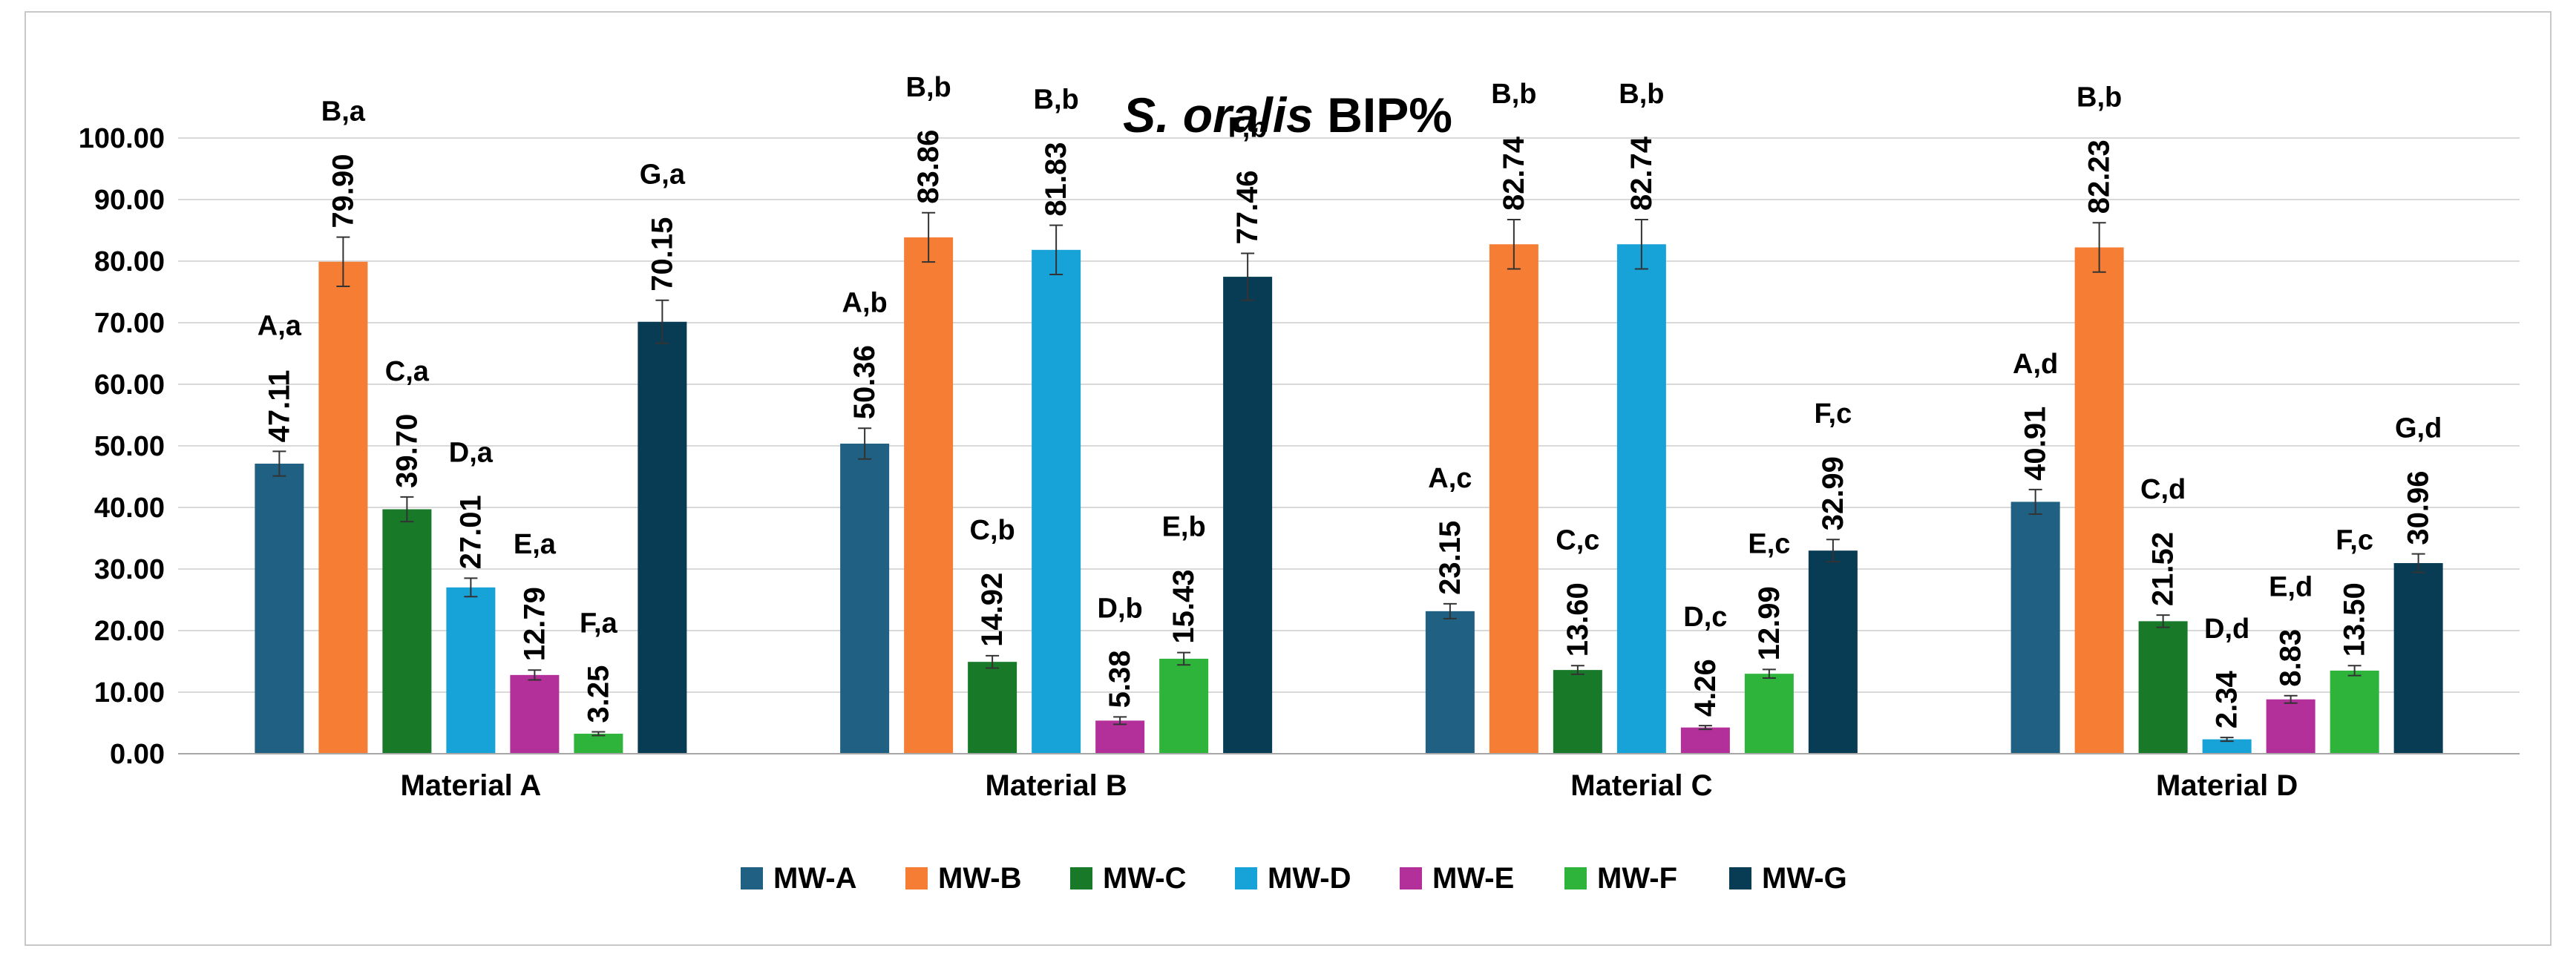  What do you see at coordinates (2163, 569) in the screenshot?
I see `data-label: 21.52` at bounding box center [2163, 569].